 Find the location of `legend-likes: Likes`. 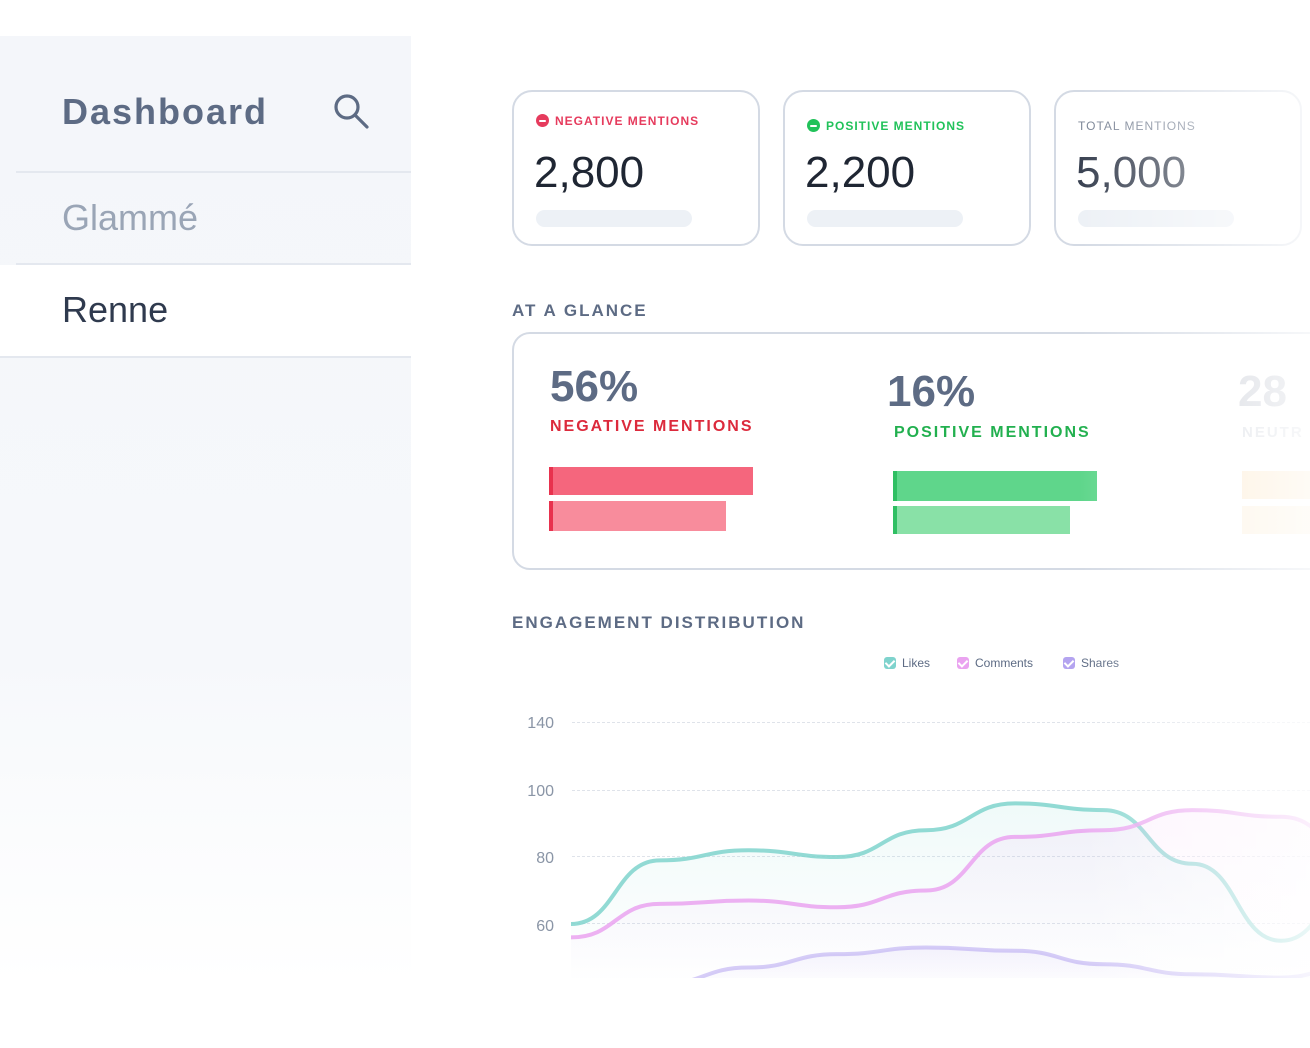

legend-likes: Likes is located at coordinates (907, 663).